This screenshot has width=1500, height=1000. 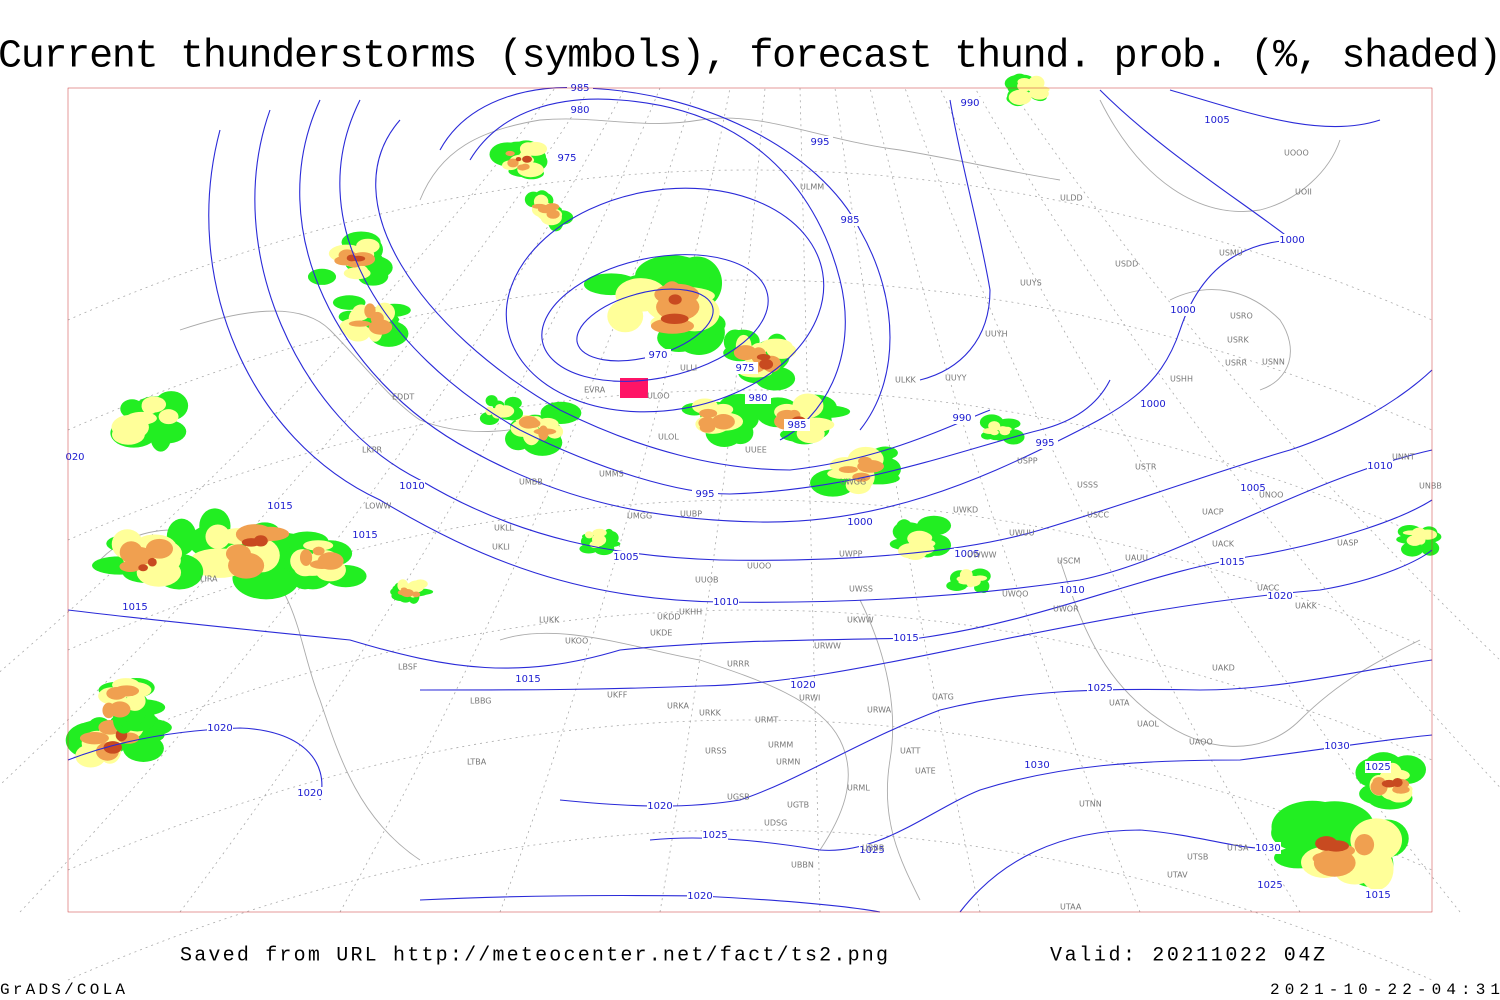 What do you see at coordinates (1126, 264) in the screenshot?
I see `station-code: USDD` at bounding box center [1126, 264].